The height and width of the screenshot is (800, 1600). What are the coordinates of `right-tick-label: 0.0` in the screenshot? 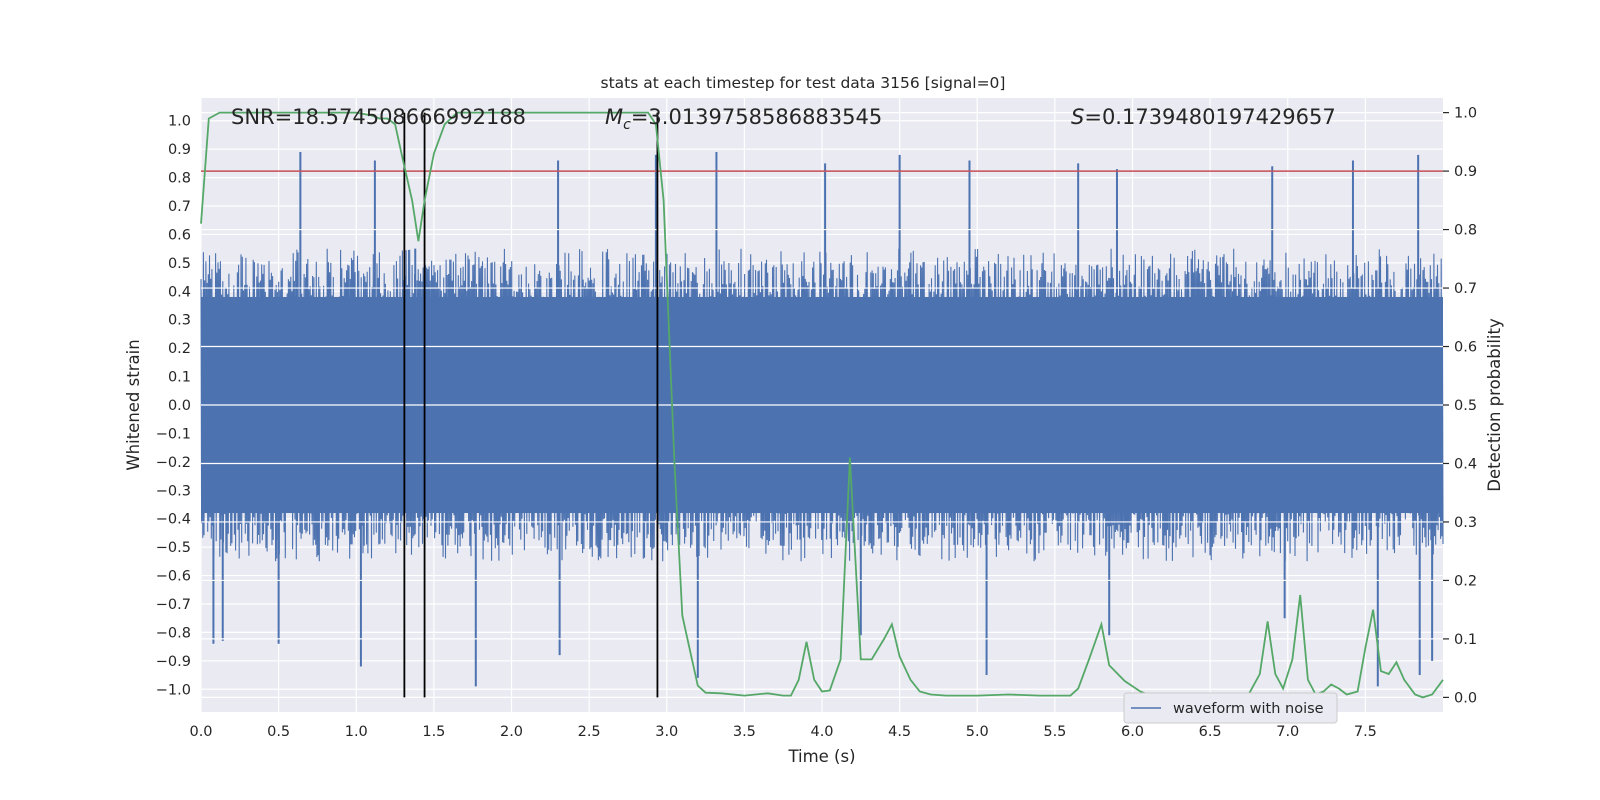 It's located at (1465, 698).